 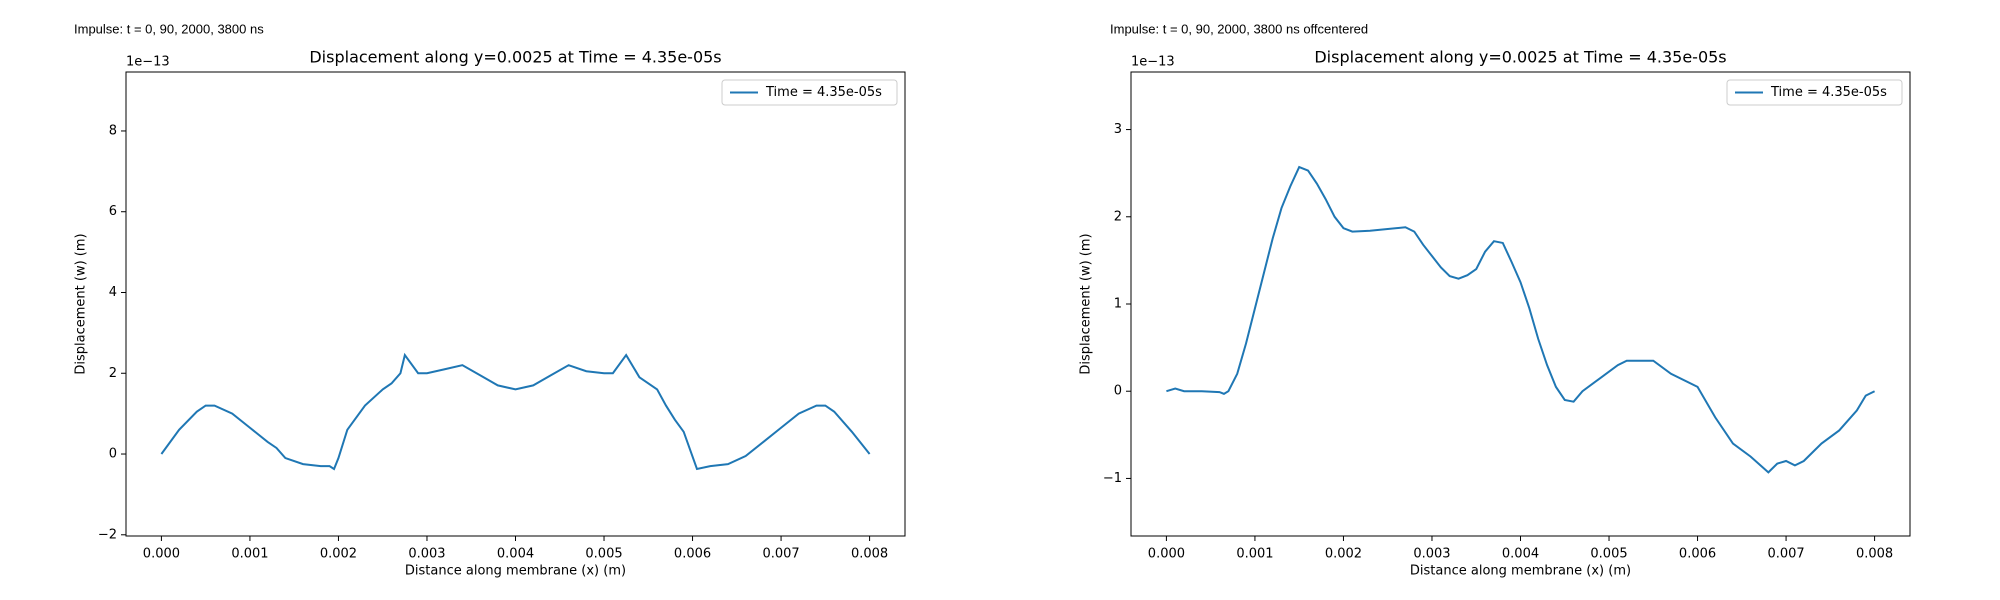 I want to click on y-tick-label: 3, so click(x=1118, y=129).